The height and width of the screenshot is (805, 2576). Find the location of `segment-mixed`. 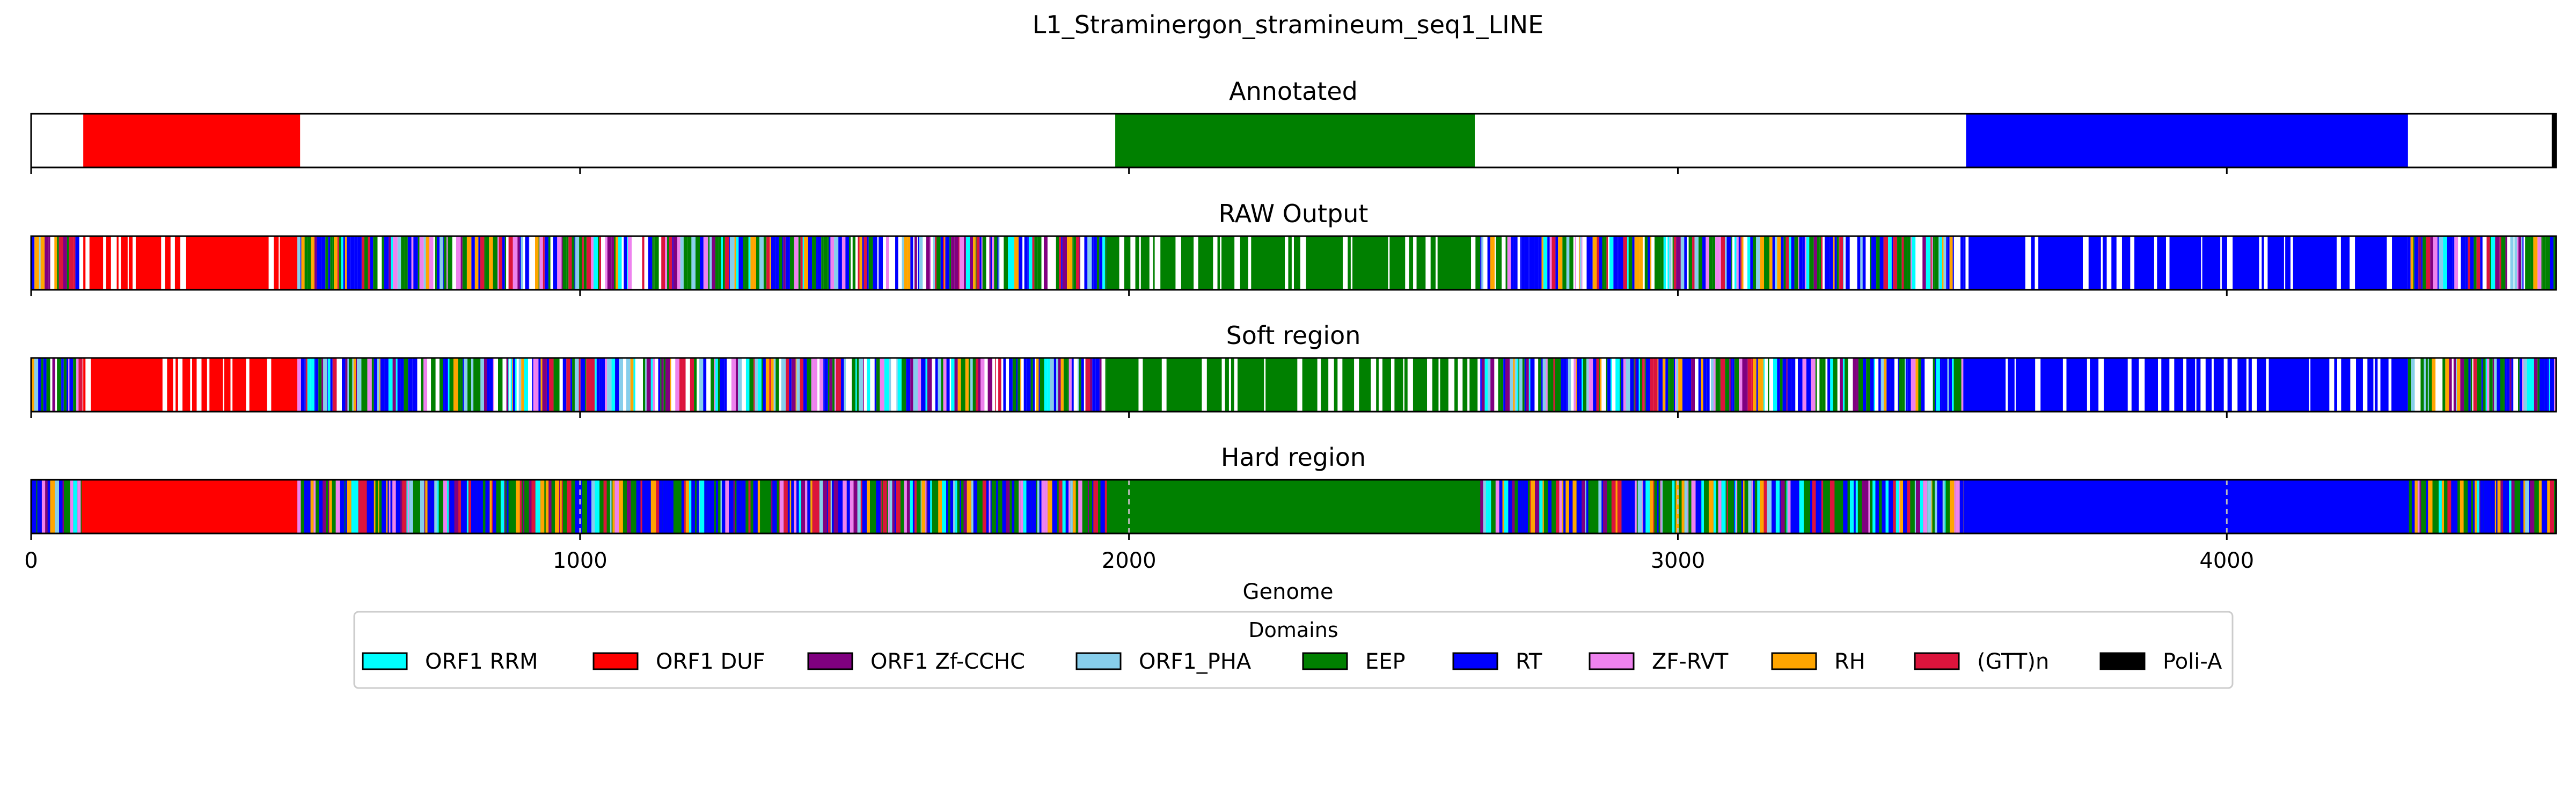

segment-mixed is located at coordinates (702, 385).